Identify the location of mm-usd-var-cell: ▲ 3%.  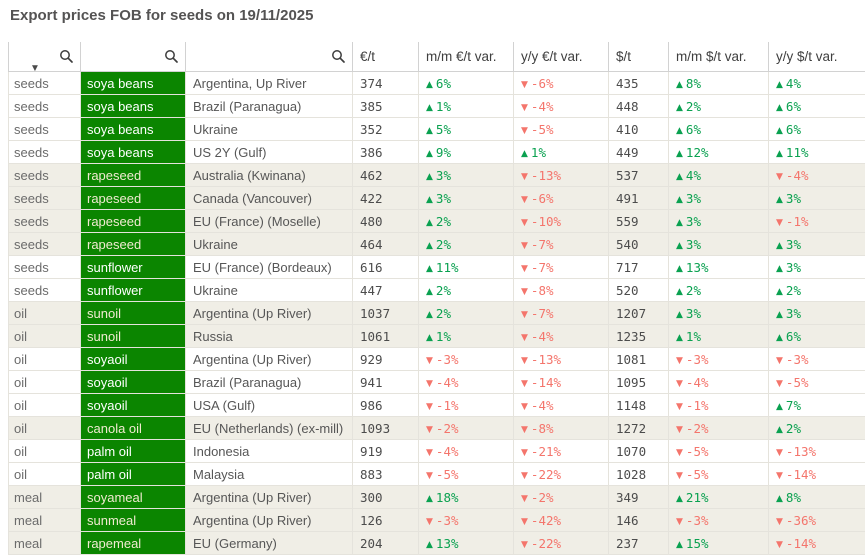
(718, 313).